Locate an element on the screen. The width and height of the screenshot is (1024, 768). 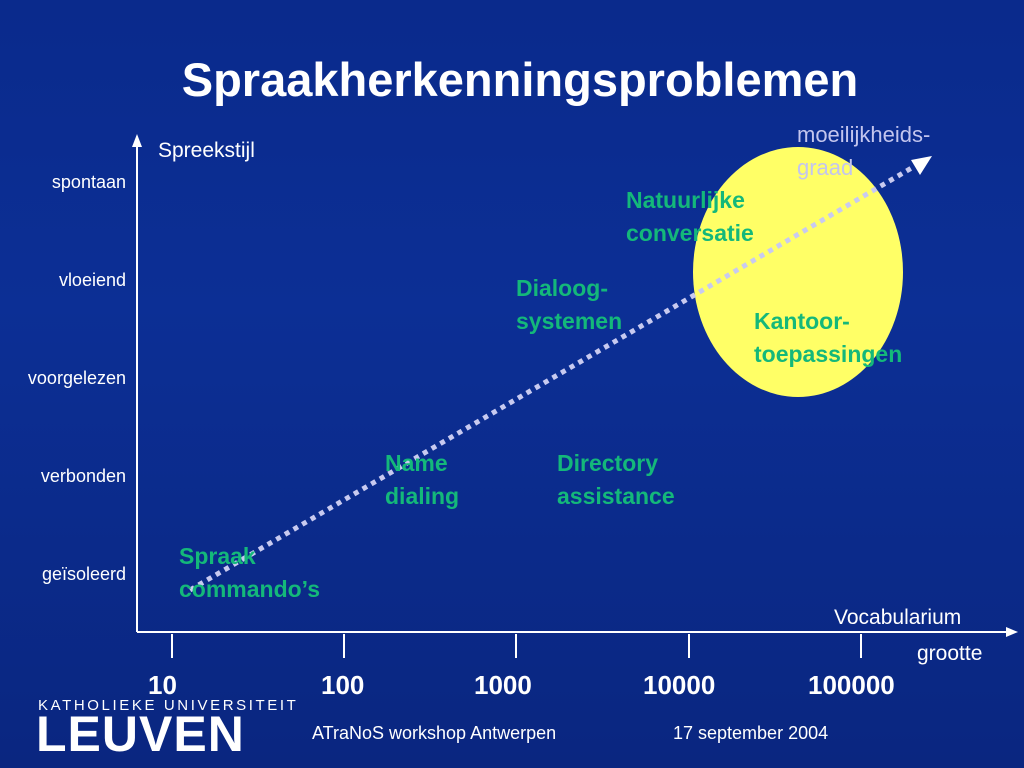
item-line: Spraak is located at coordinates (217, 556).